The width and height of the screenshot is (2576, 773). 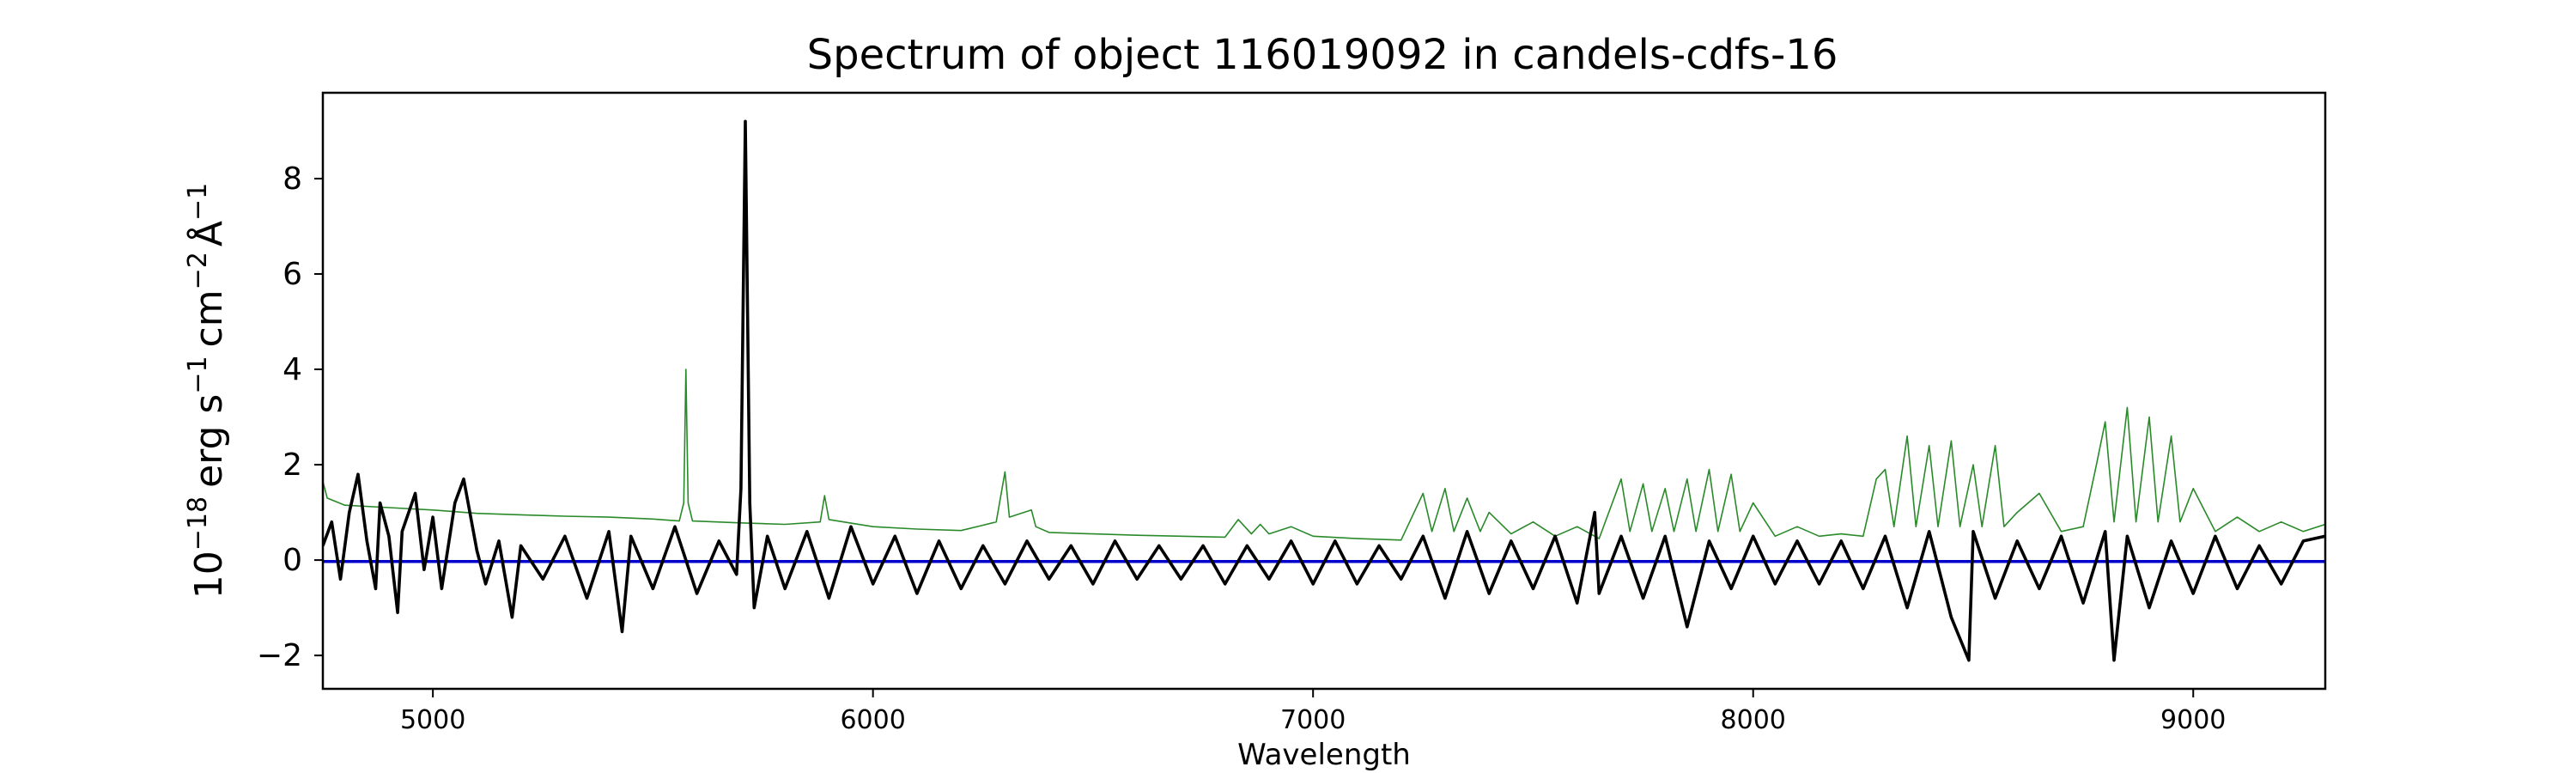 What do you see at coordinates (1313, 720) in the screenshot?
I see `x-tick-label: 7000` at bounding box center [1313, 720].